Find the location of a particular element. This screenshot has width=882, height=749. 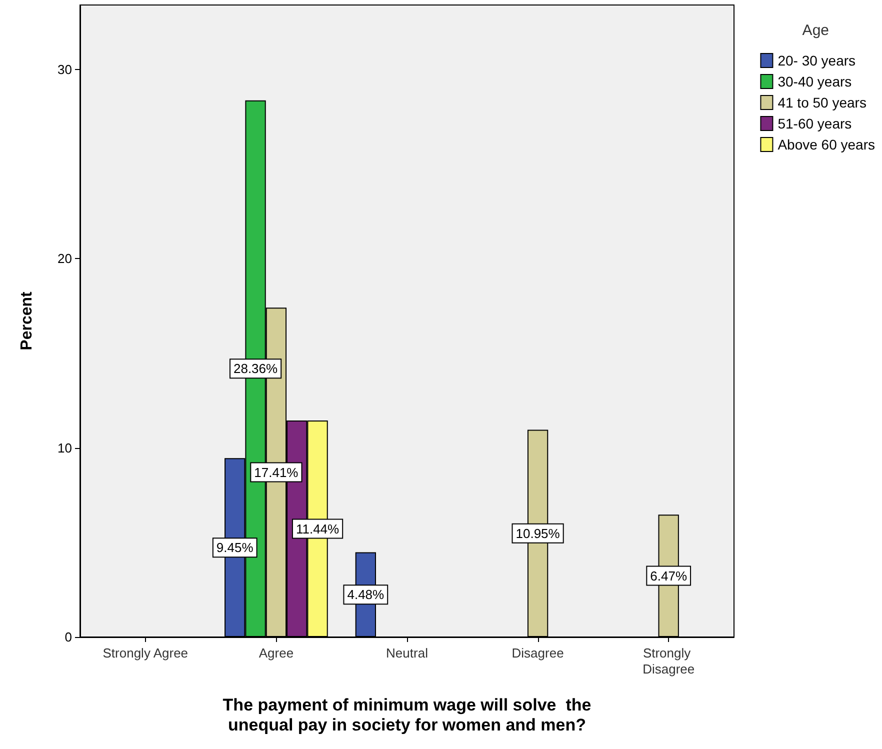

legend-title: Age is located at coordinates (816, 30).